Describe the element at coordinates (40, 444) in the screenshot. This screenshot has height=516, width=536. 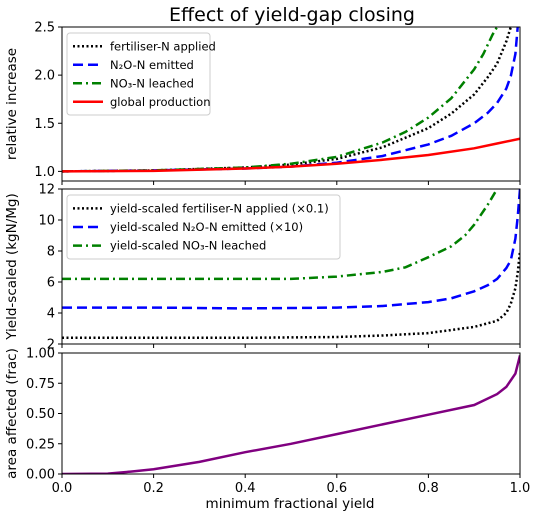
I see `y-tick-label: 0.25` at that location.